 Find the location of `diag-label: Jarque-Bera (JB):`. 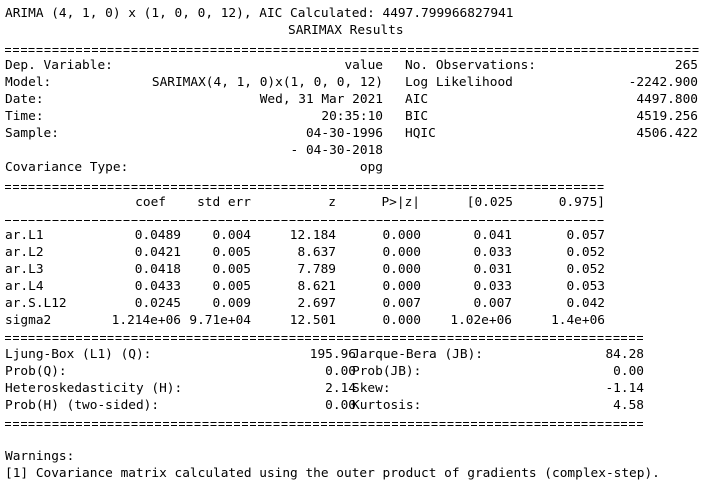

diag-label: Jarque-Bera (JB): is located at coordinates (417, 354).